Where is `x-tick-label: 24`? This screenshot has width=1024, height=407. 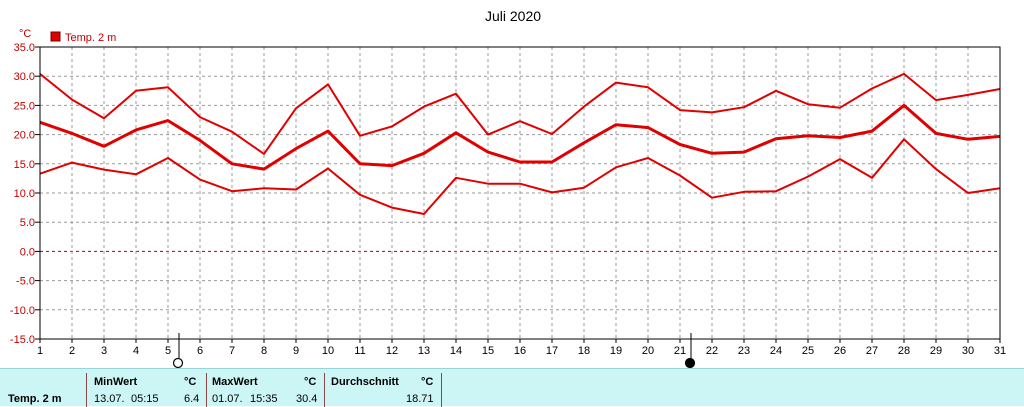
x-tick-label: 24 is located at coordinates (776, 351).